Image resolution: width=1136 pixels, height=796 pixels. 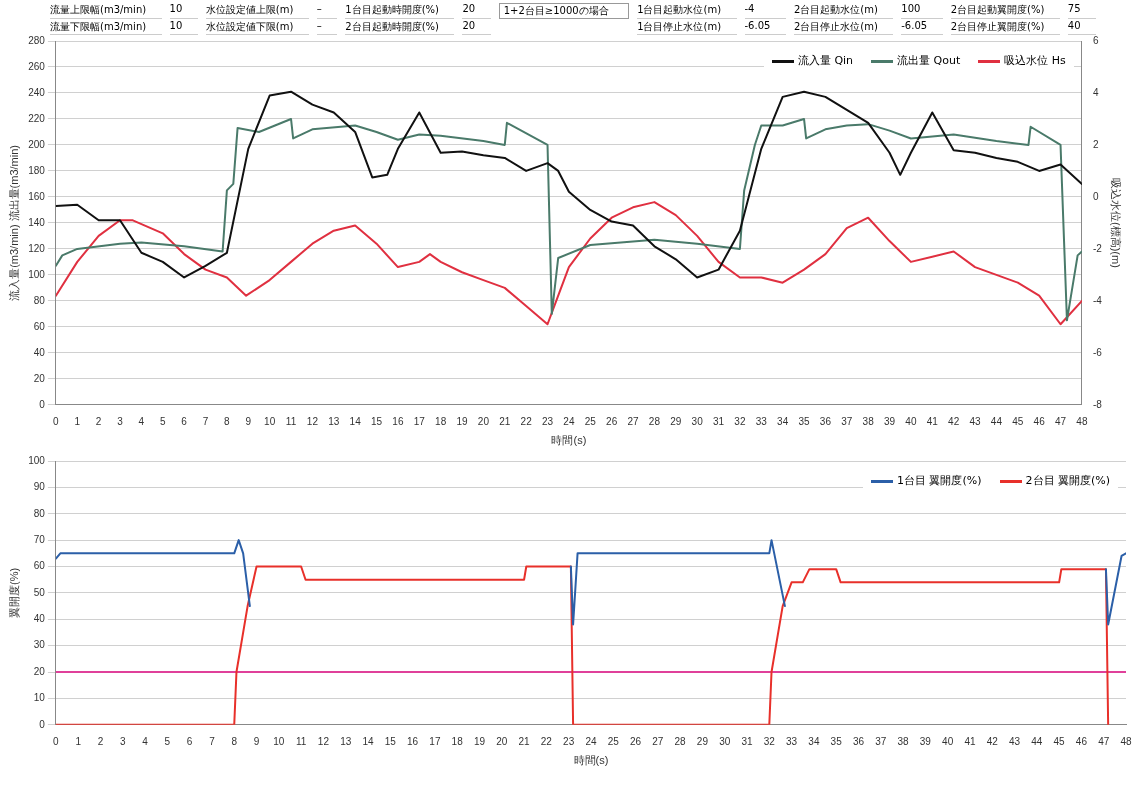 I want to click on y-tick-label: 80, so click(x=39, y=513).